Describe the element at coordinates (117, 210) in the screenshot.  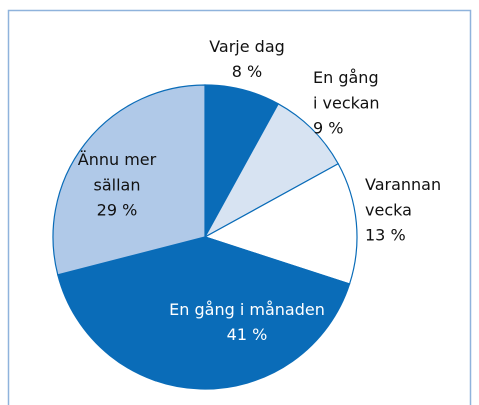
I see `value-label: 29 %` at that location.